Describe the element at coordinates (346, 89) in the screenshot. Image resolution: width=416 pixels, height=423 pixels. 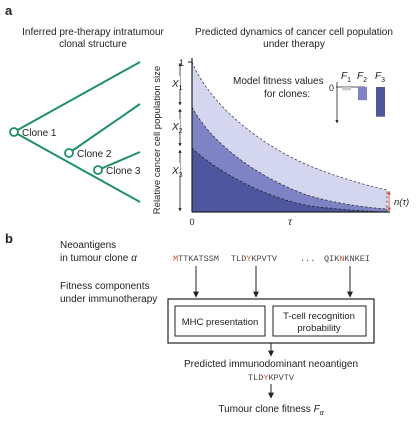
I see `fitness-bar-f1` at that location.